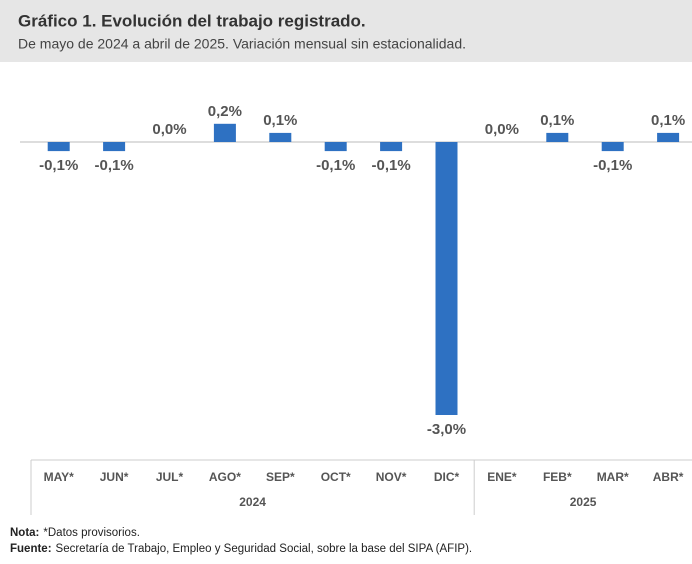  I want to click on x-tick-label: JUL*, so click(170, 477).